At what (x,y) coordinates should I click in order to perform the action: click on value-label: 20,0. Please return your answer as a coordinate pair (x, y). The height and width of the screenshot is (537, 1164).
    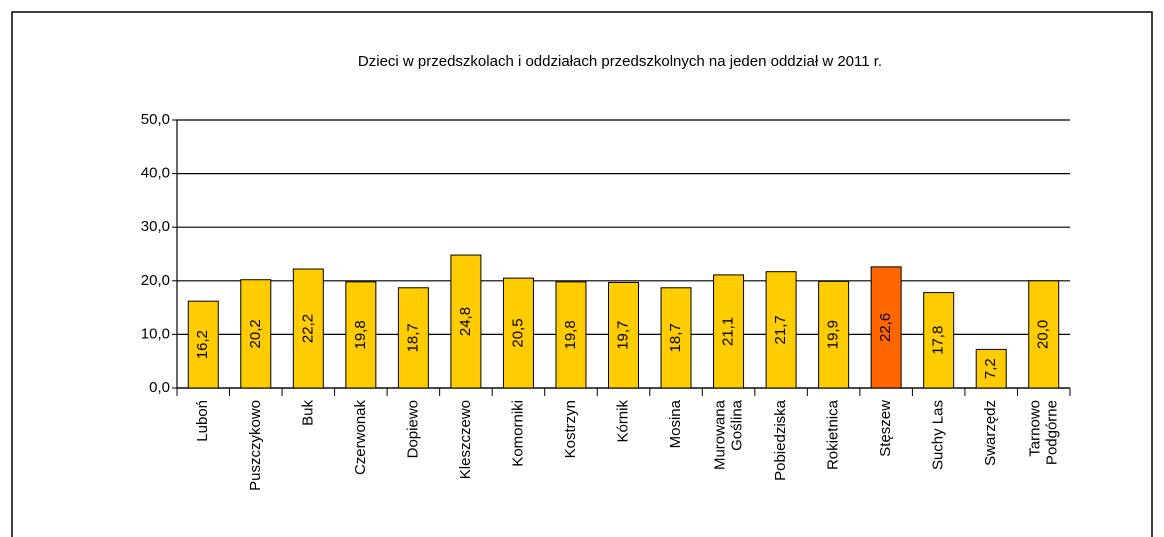
    Looking at the image, I should click on (1043, 334).